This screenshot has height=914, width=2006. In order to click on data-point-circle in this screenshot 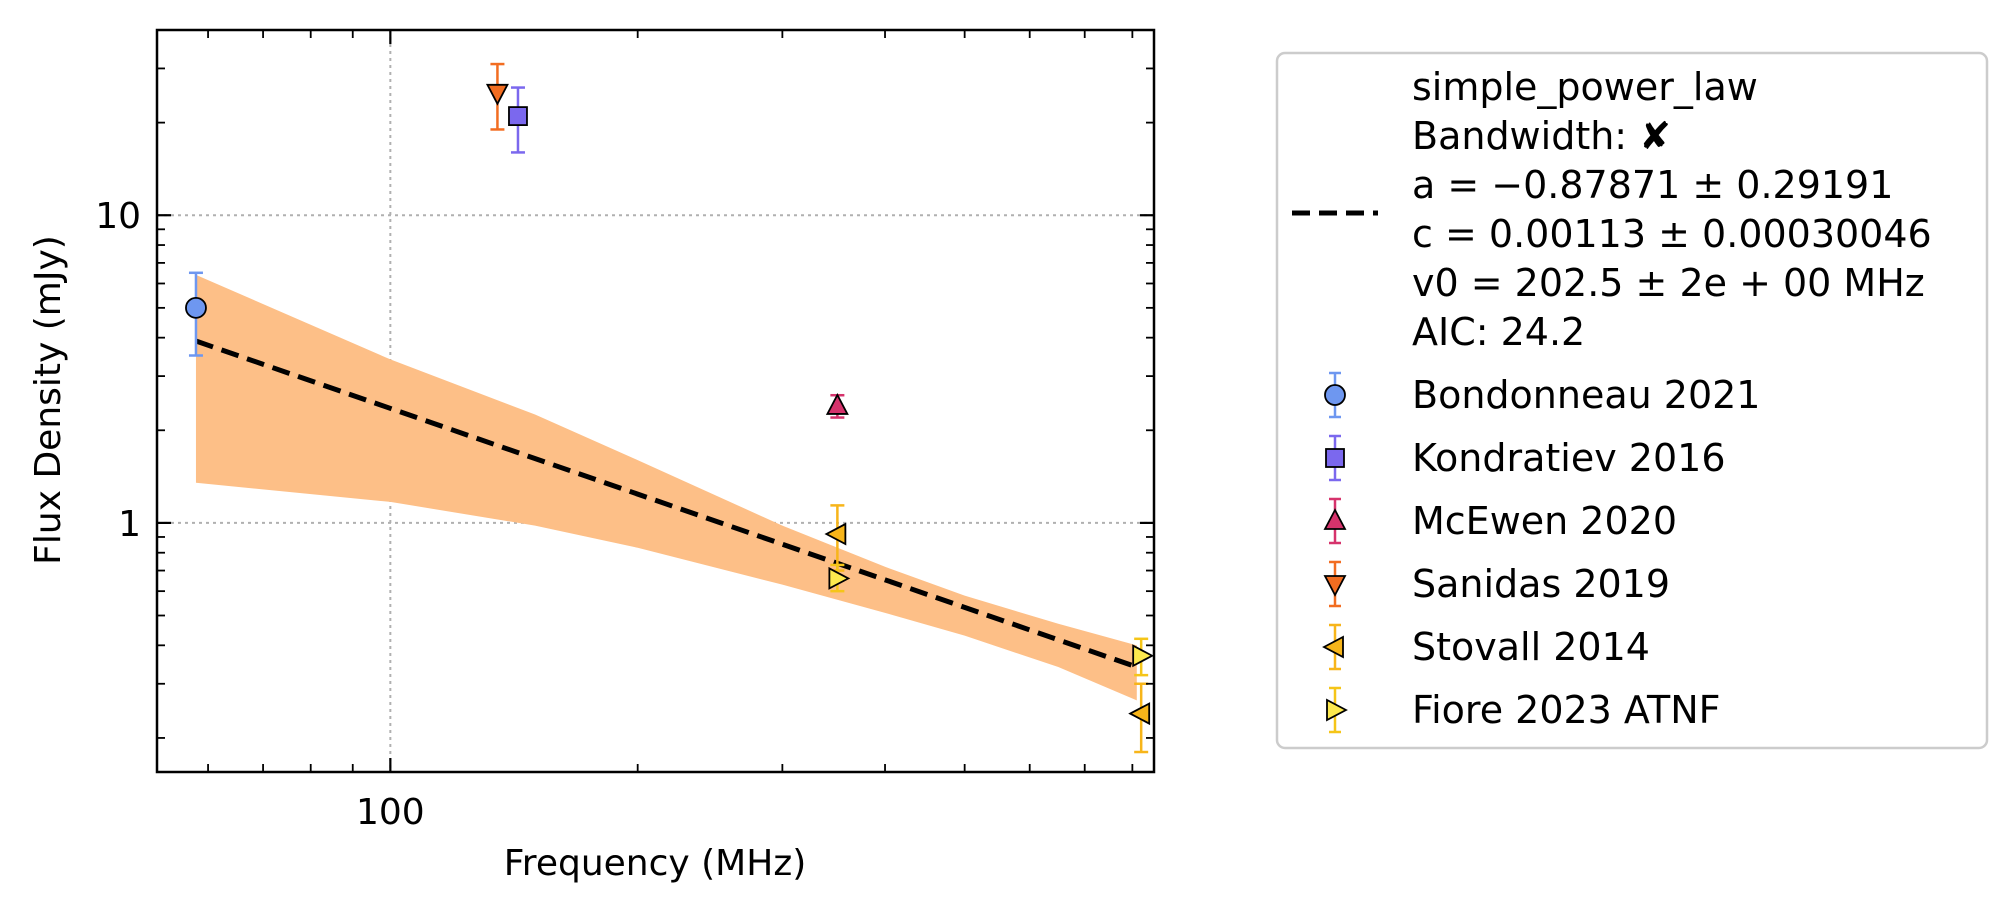, I will do `click(196, 307)`.